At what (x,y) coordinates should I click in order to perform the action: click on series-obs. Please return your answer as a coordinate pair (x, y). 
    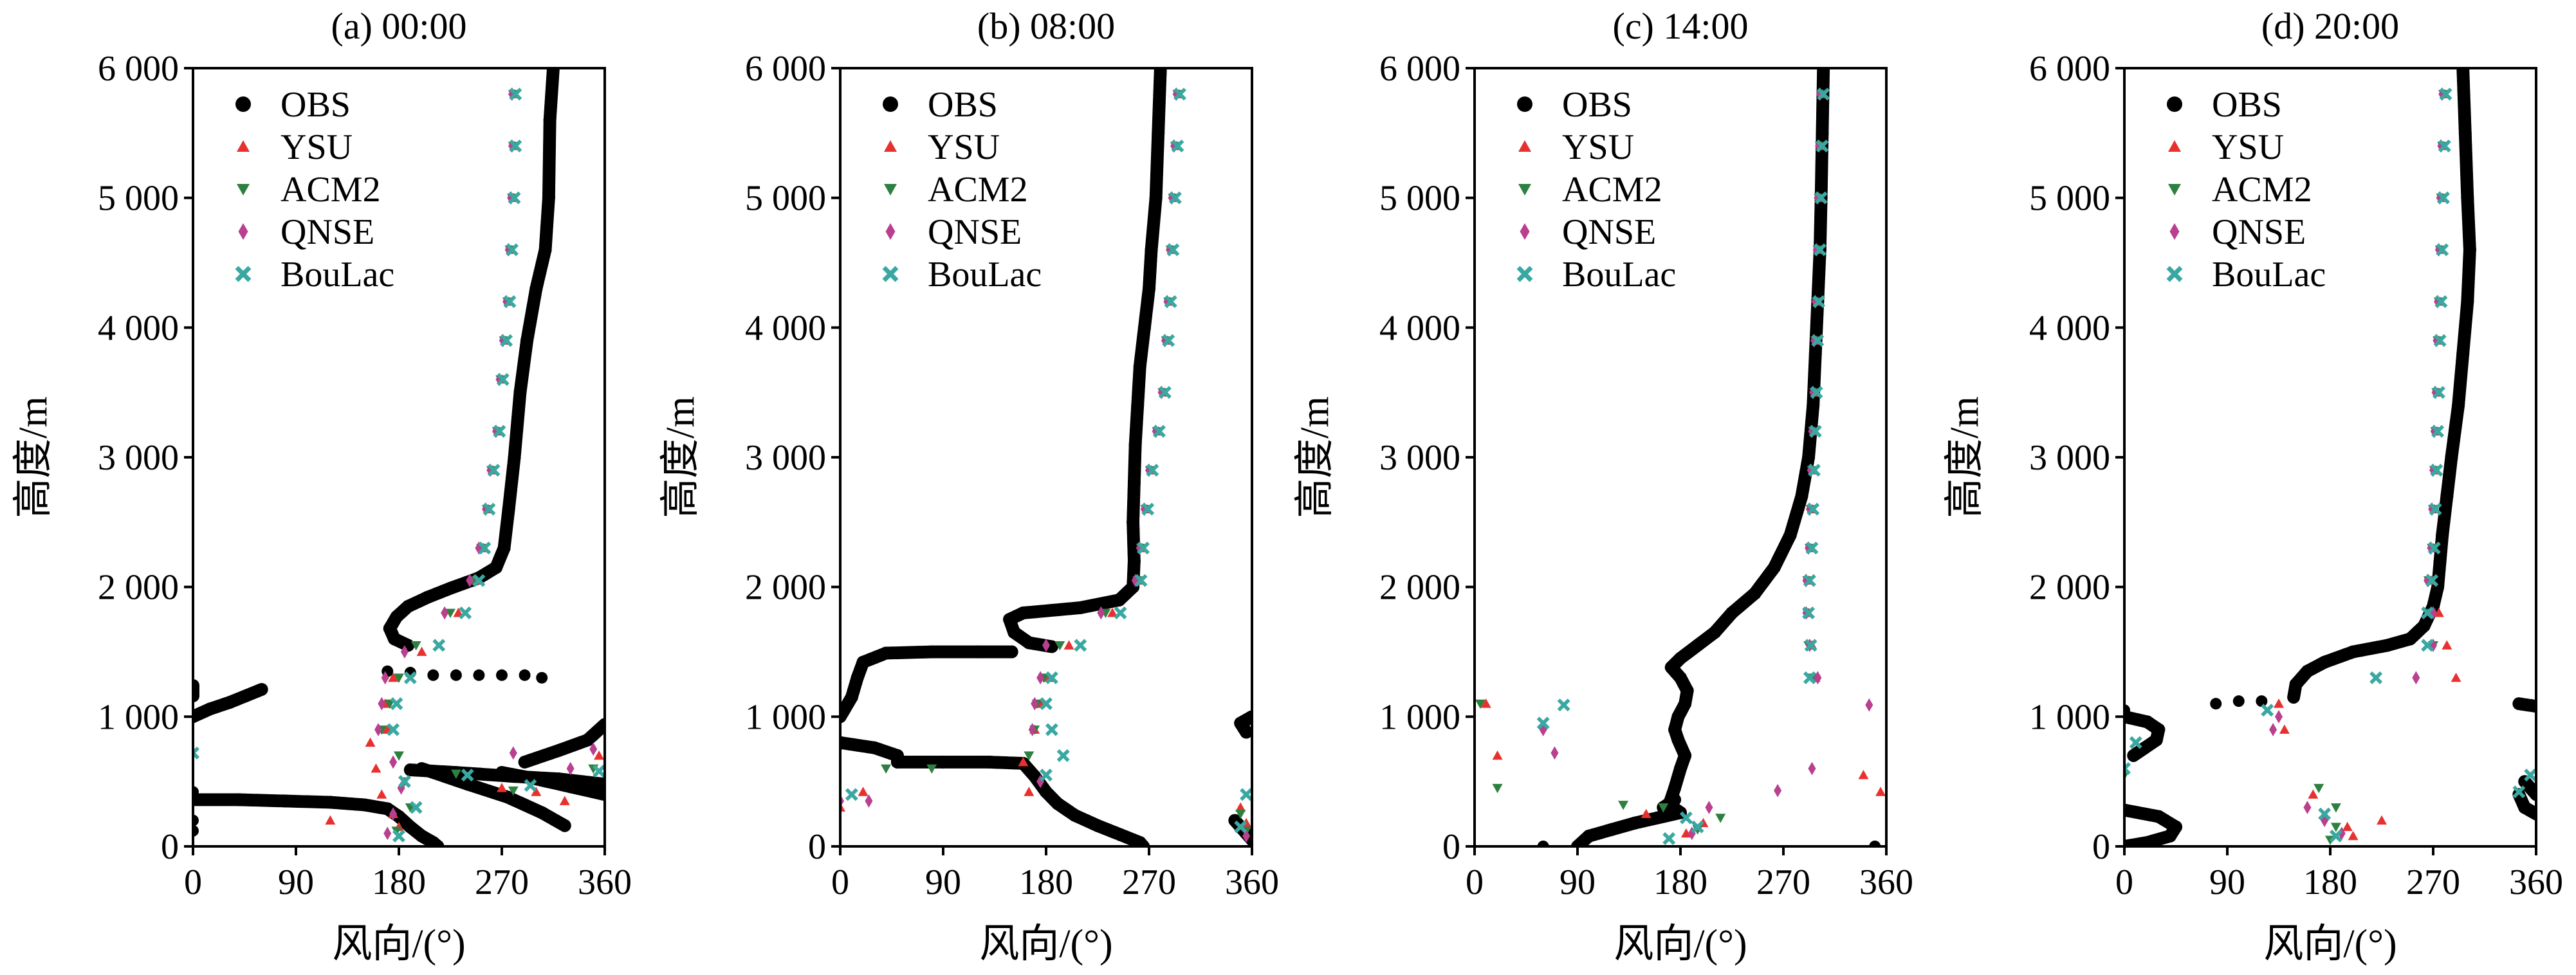
    Looking at the image, I should click on (1709, 457).